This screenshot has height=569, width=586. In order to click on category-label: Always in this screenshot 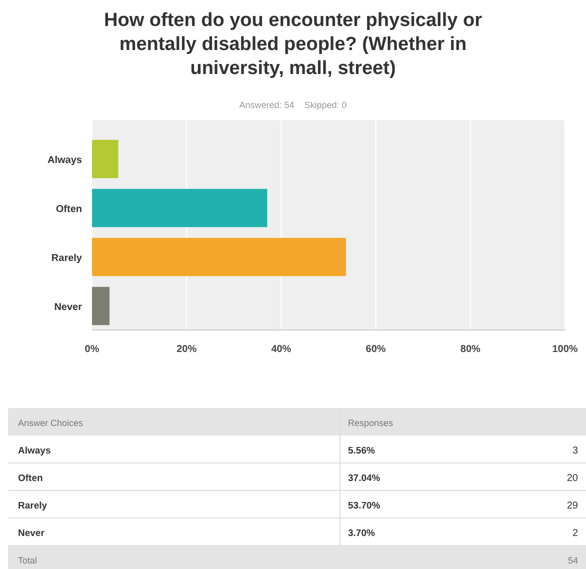, I will do `click(34, 451)`.